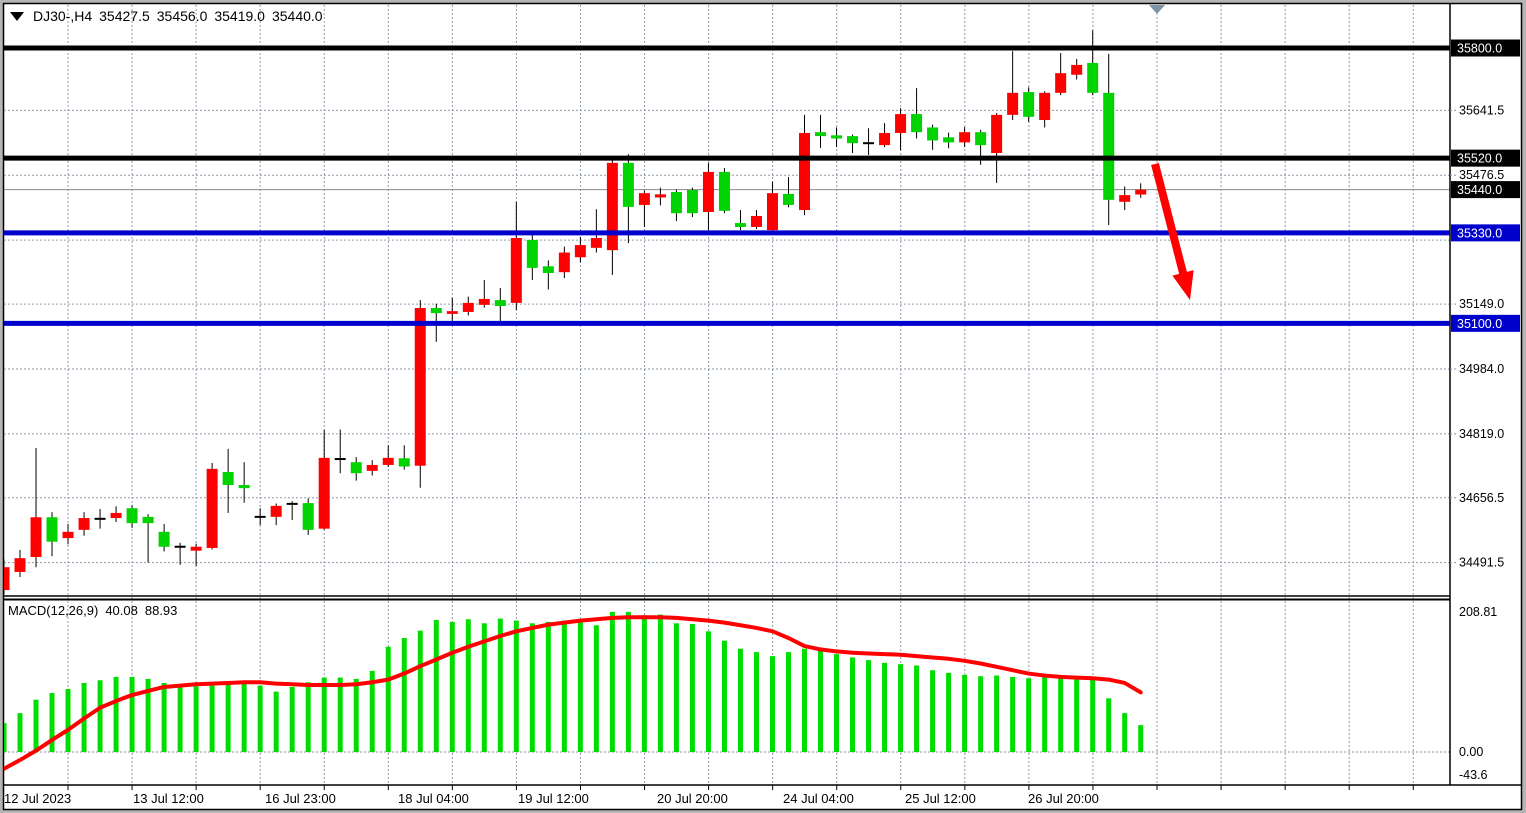 This screenshot has height=813, width=1526. I want to click on current-price-badge-bg, so click(1485, 190).